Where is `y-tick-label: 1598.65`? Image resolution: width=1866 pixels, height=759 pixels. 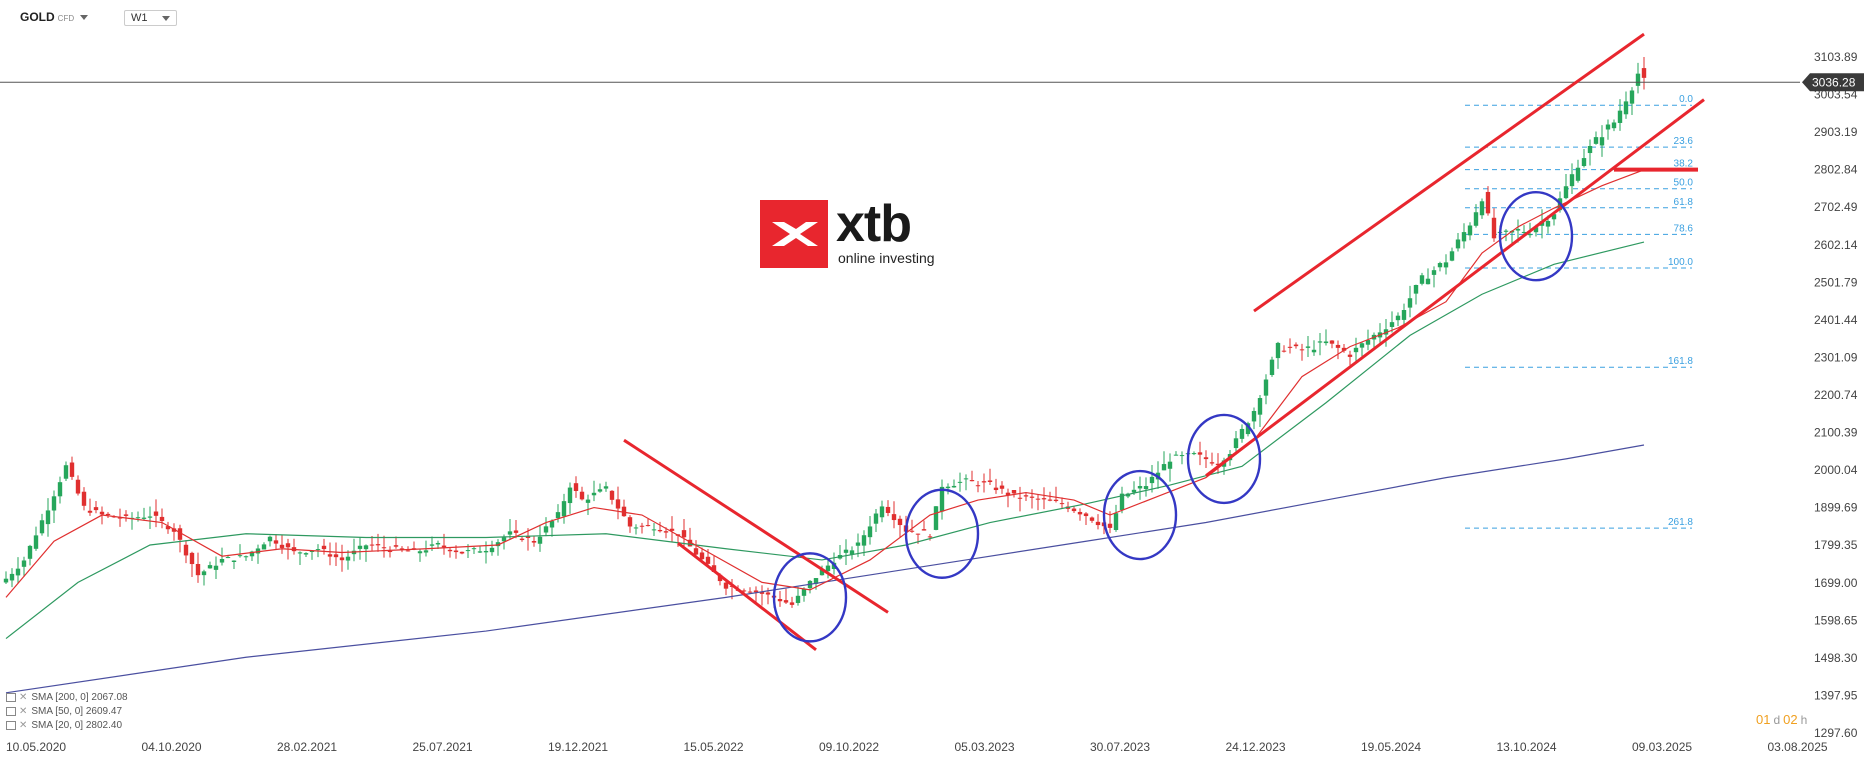 y-tick-label: 1598.65 is located at coordinates (1836, 620).